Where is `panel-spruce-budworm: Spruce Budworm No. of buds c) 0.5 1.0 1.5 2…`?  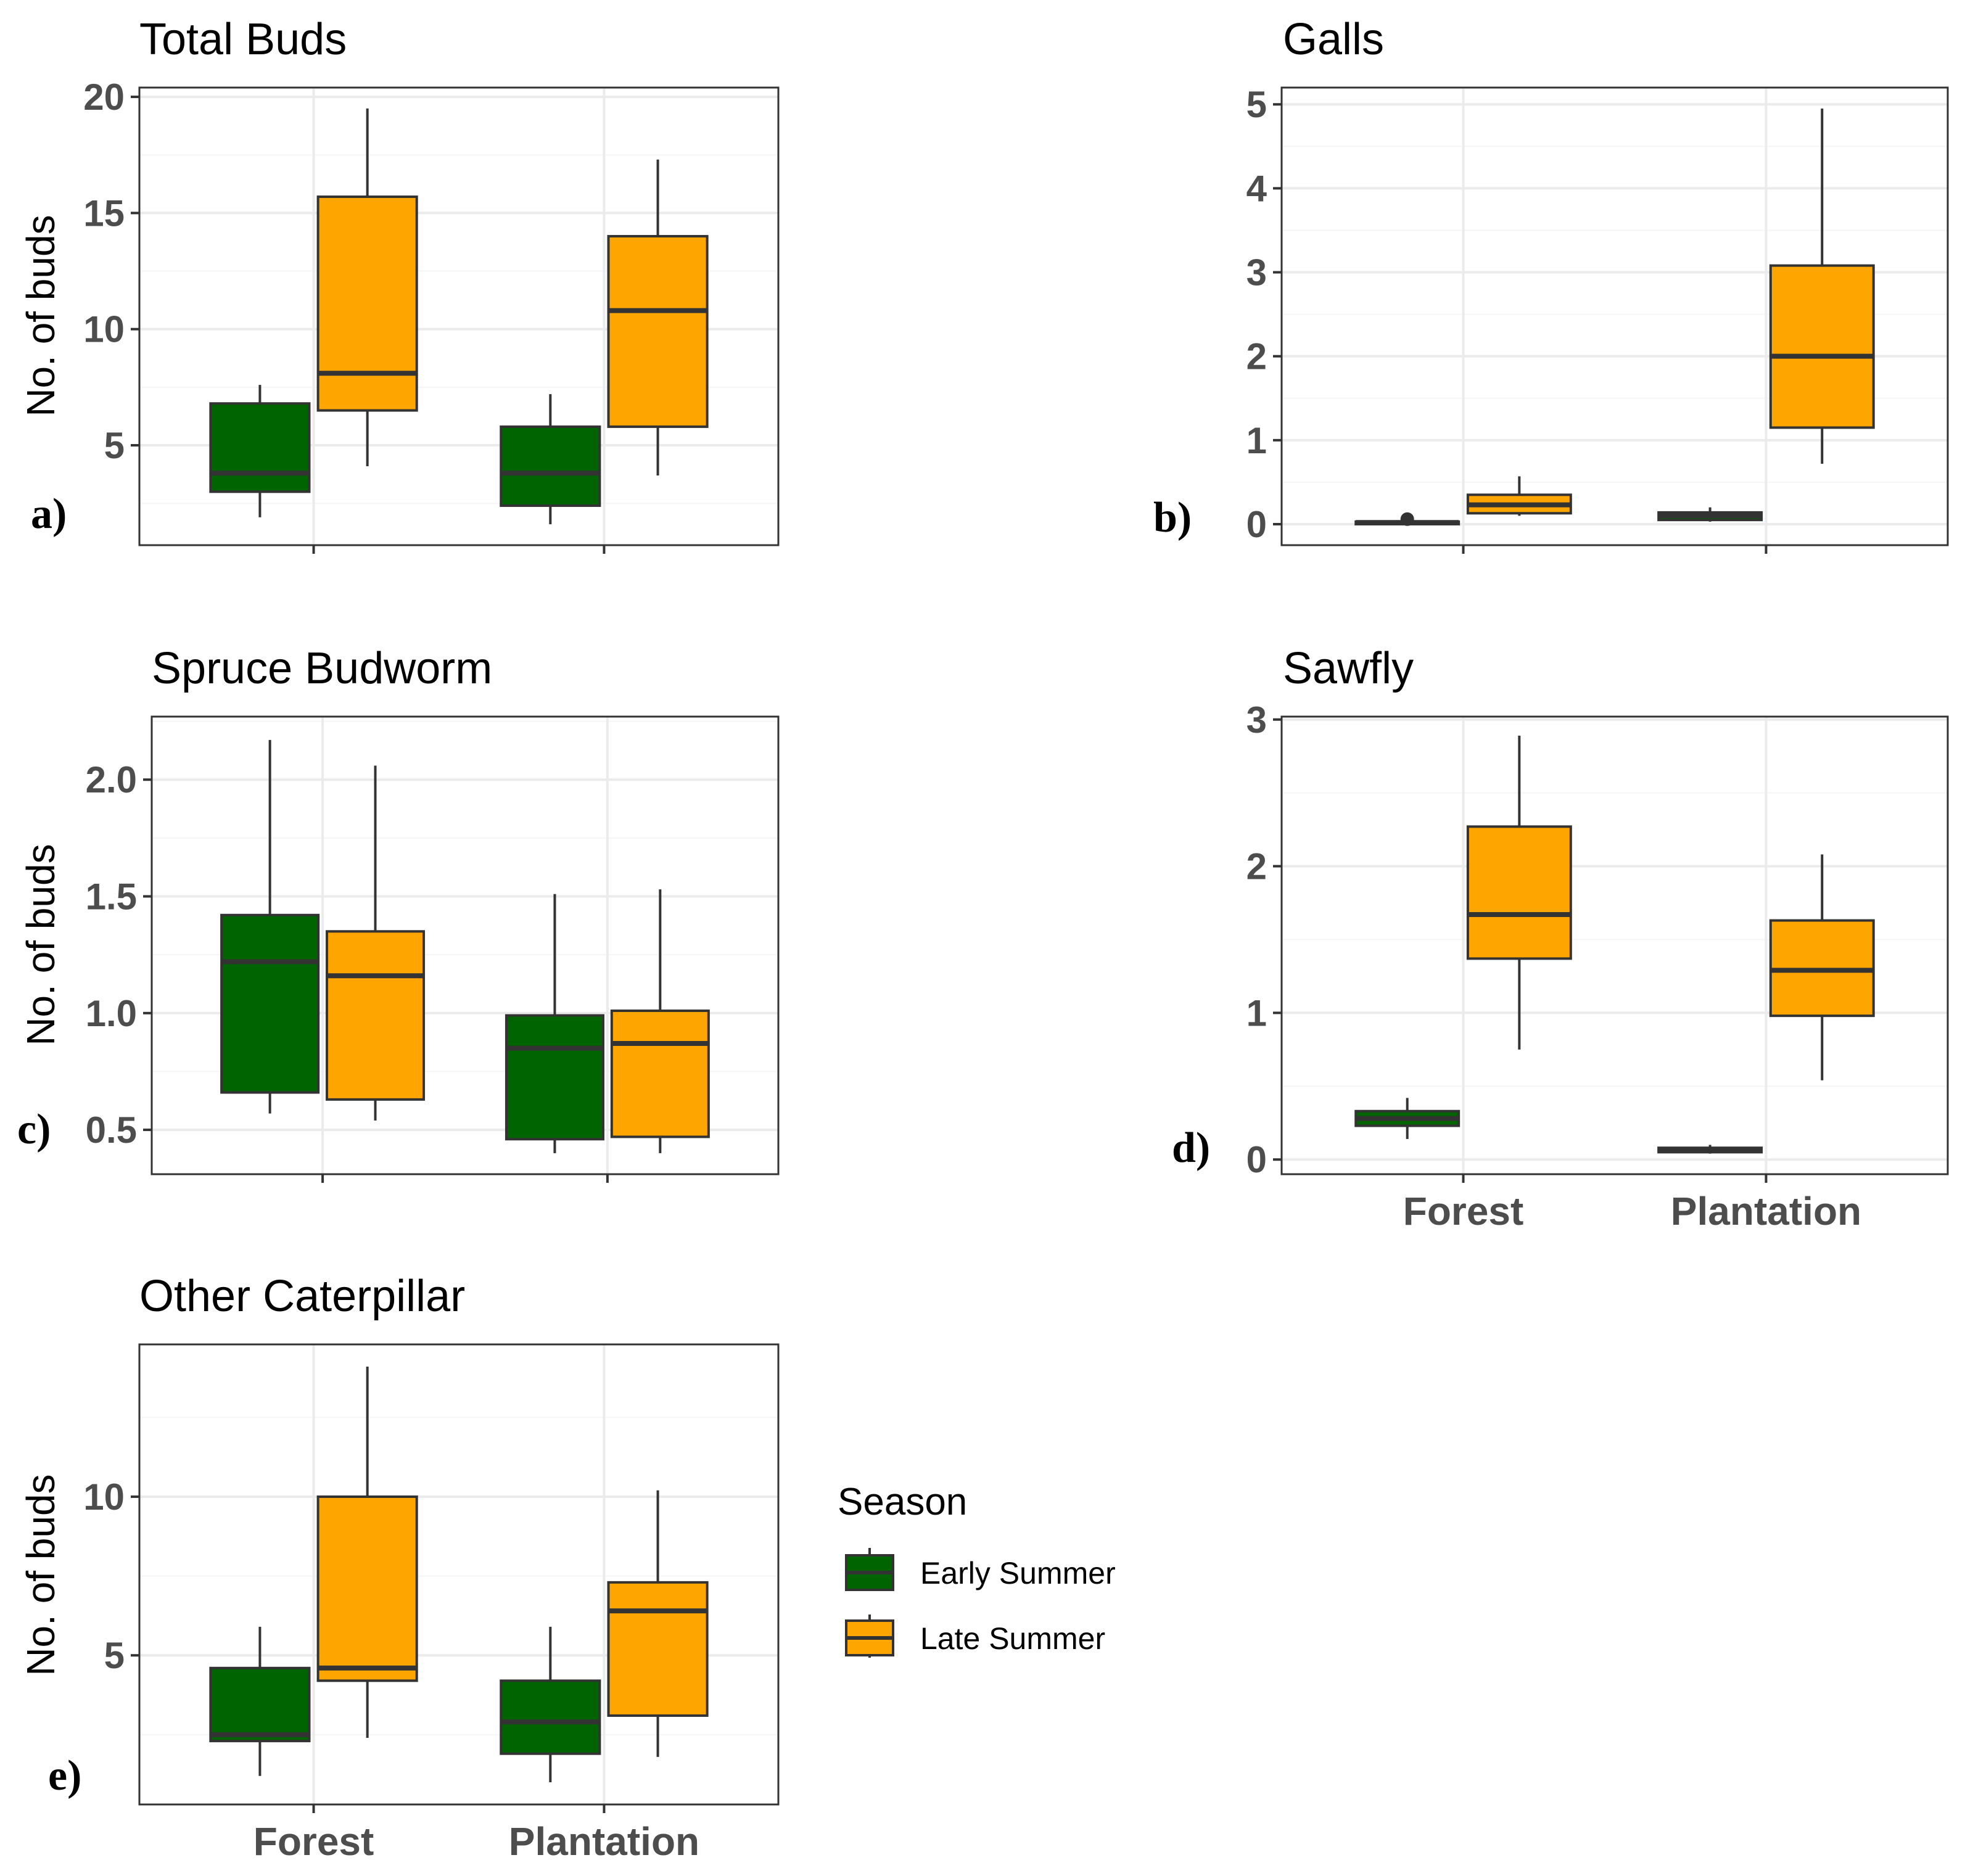 panel-spruce-budworm: Spruce Budworm No. of buds c) 0.5 1.0 1.5 2… is located at coordinates (398, 914).